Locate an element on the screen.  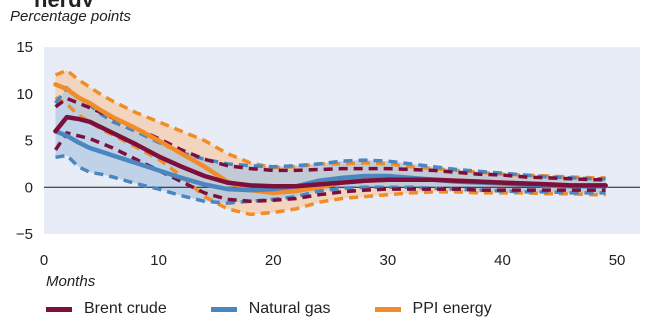
x-tick-label: 40 is located at coordinates (502, 260).